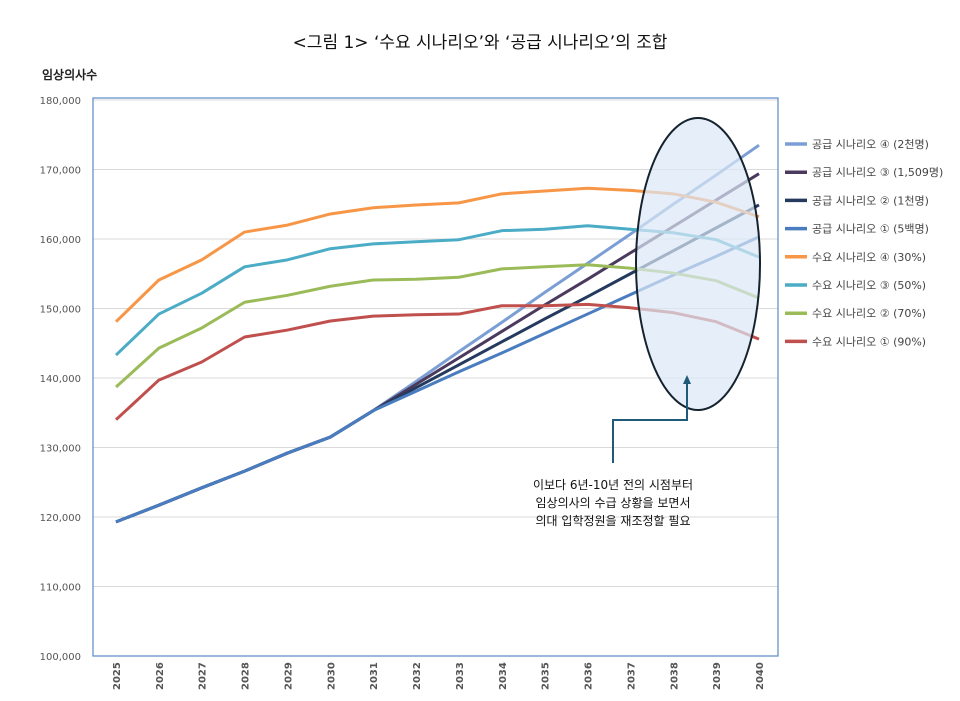 The image size is (960, 701). Describe the element at coordinates (60, 101) in the screenshot. I see `y-tick-label: 180,000` at that location.